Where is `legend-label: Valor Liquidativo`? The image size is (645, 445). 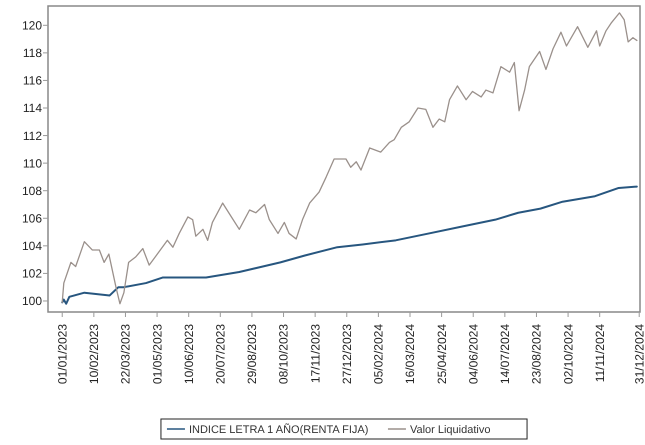
legend-label: Valor Liquidativo is located at coordinates (450, 430).